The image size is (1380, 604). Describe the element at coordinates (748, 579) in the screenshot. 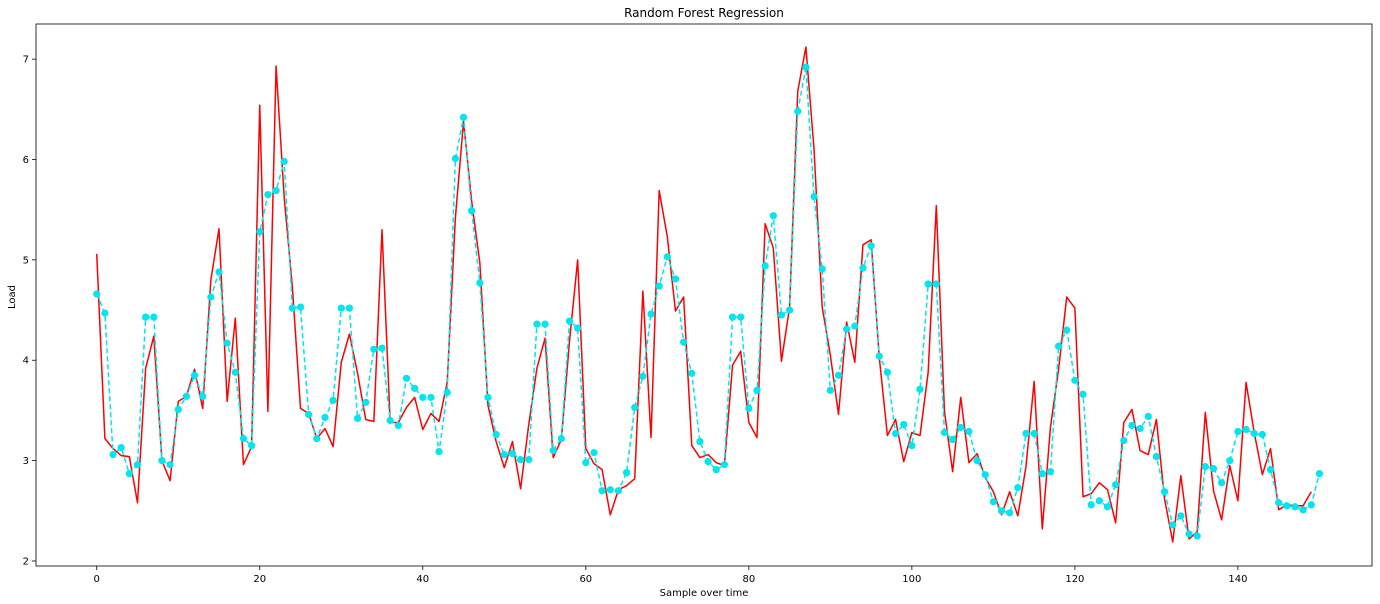

I see `x-tick-label: 80` at that location.